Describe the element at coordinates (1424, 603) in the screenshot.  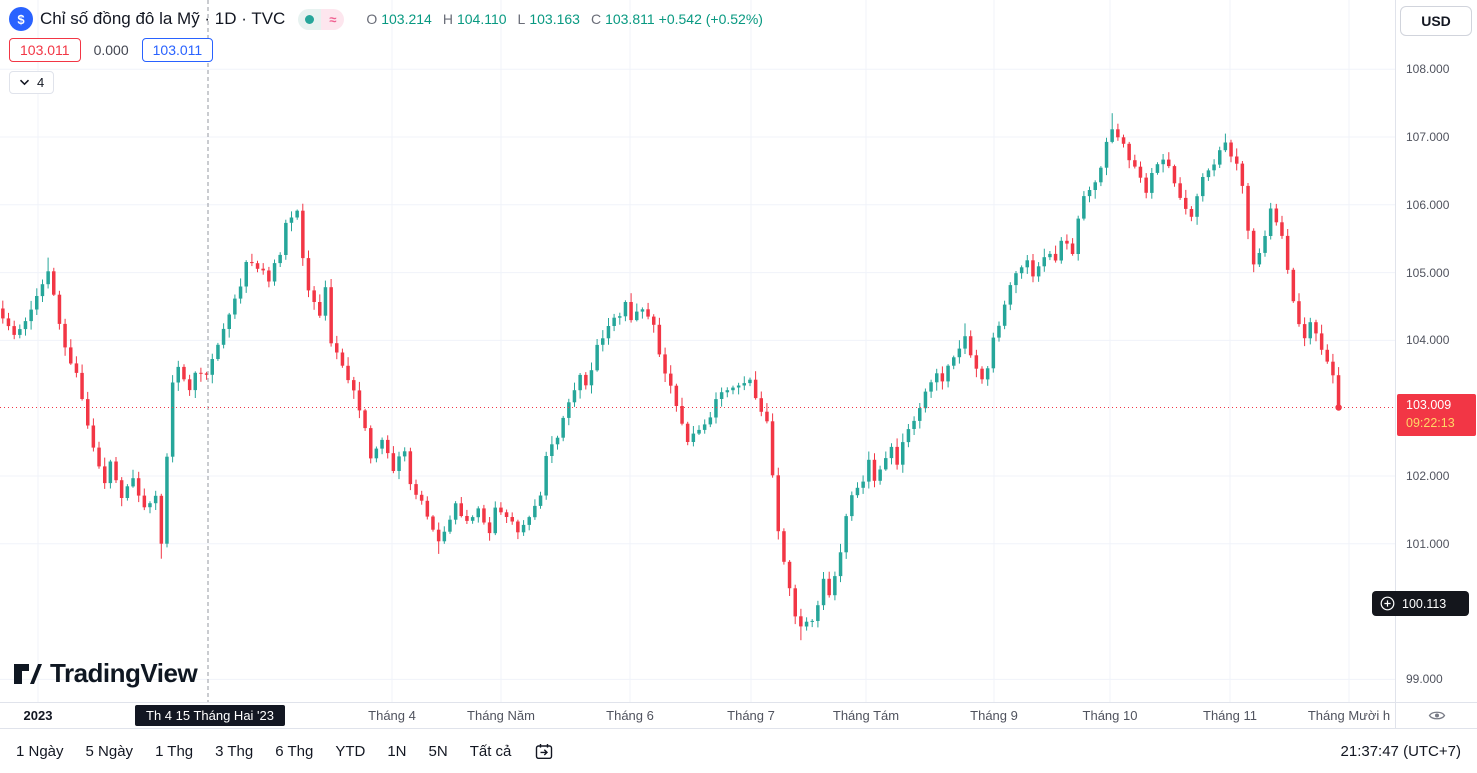
I see `alert-price-value: 100.113` at that location.